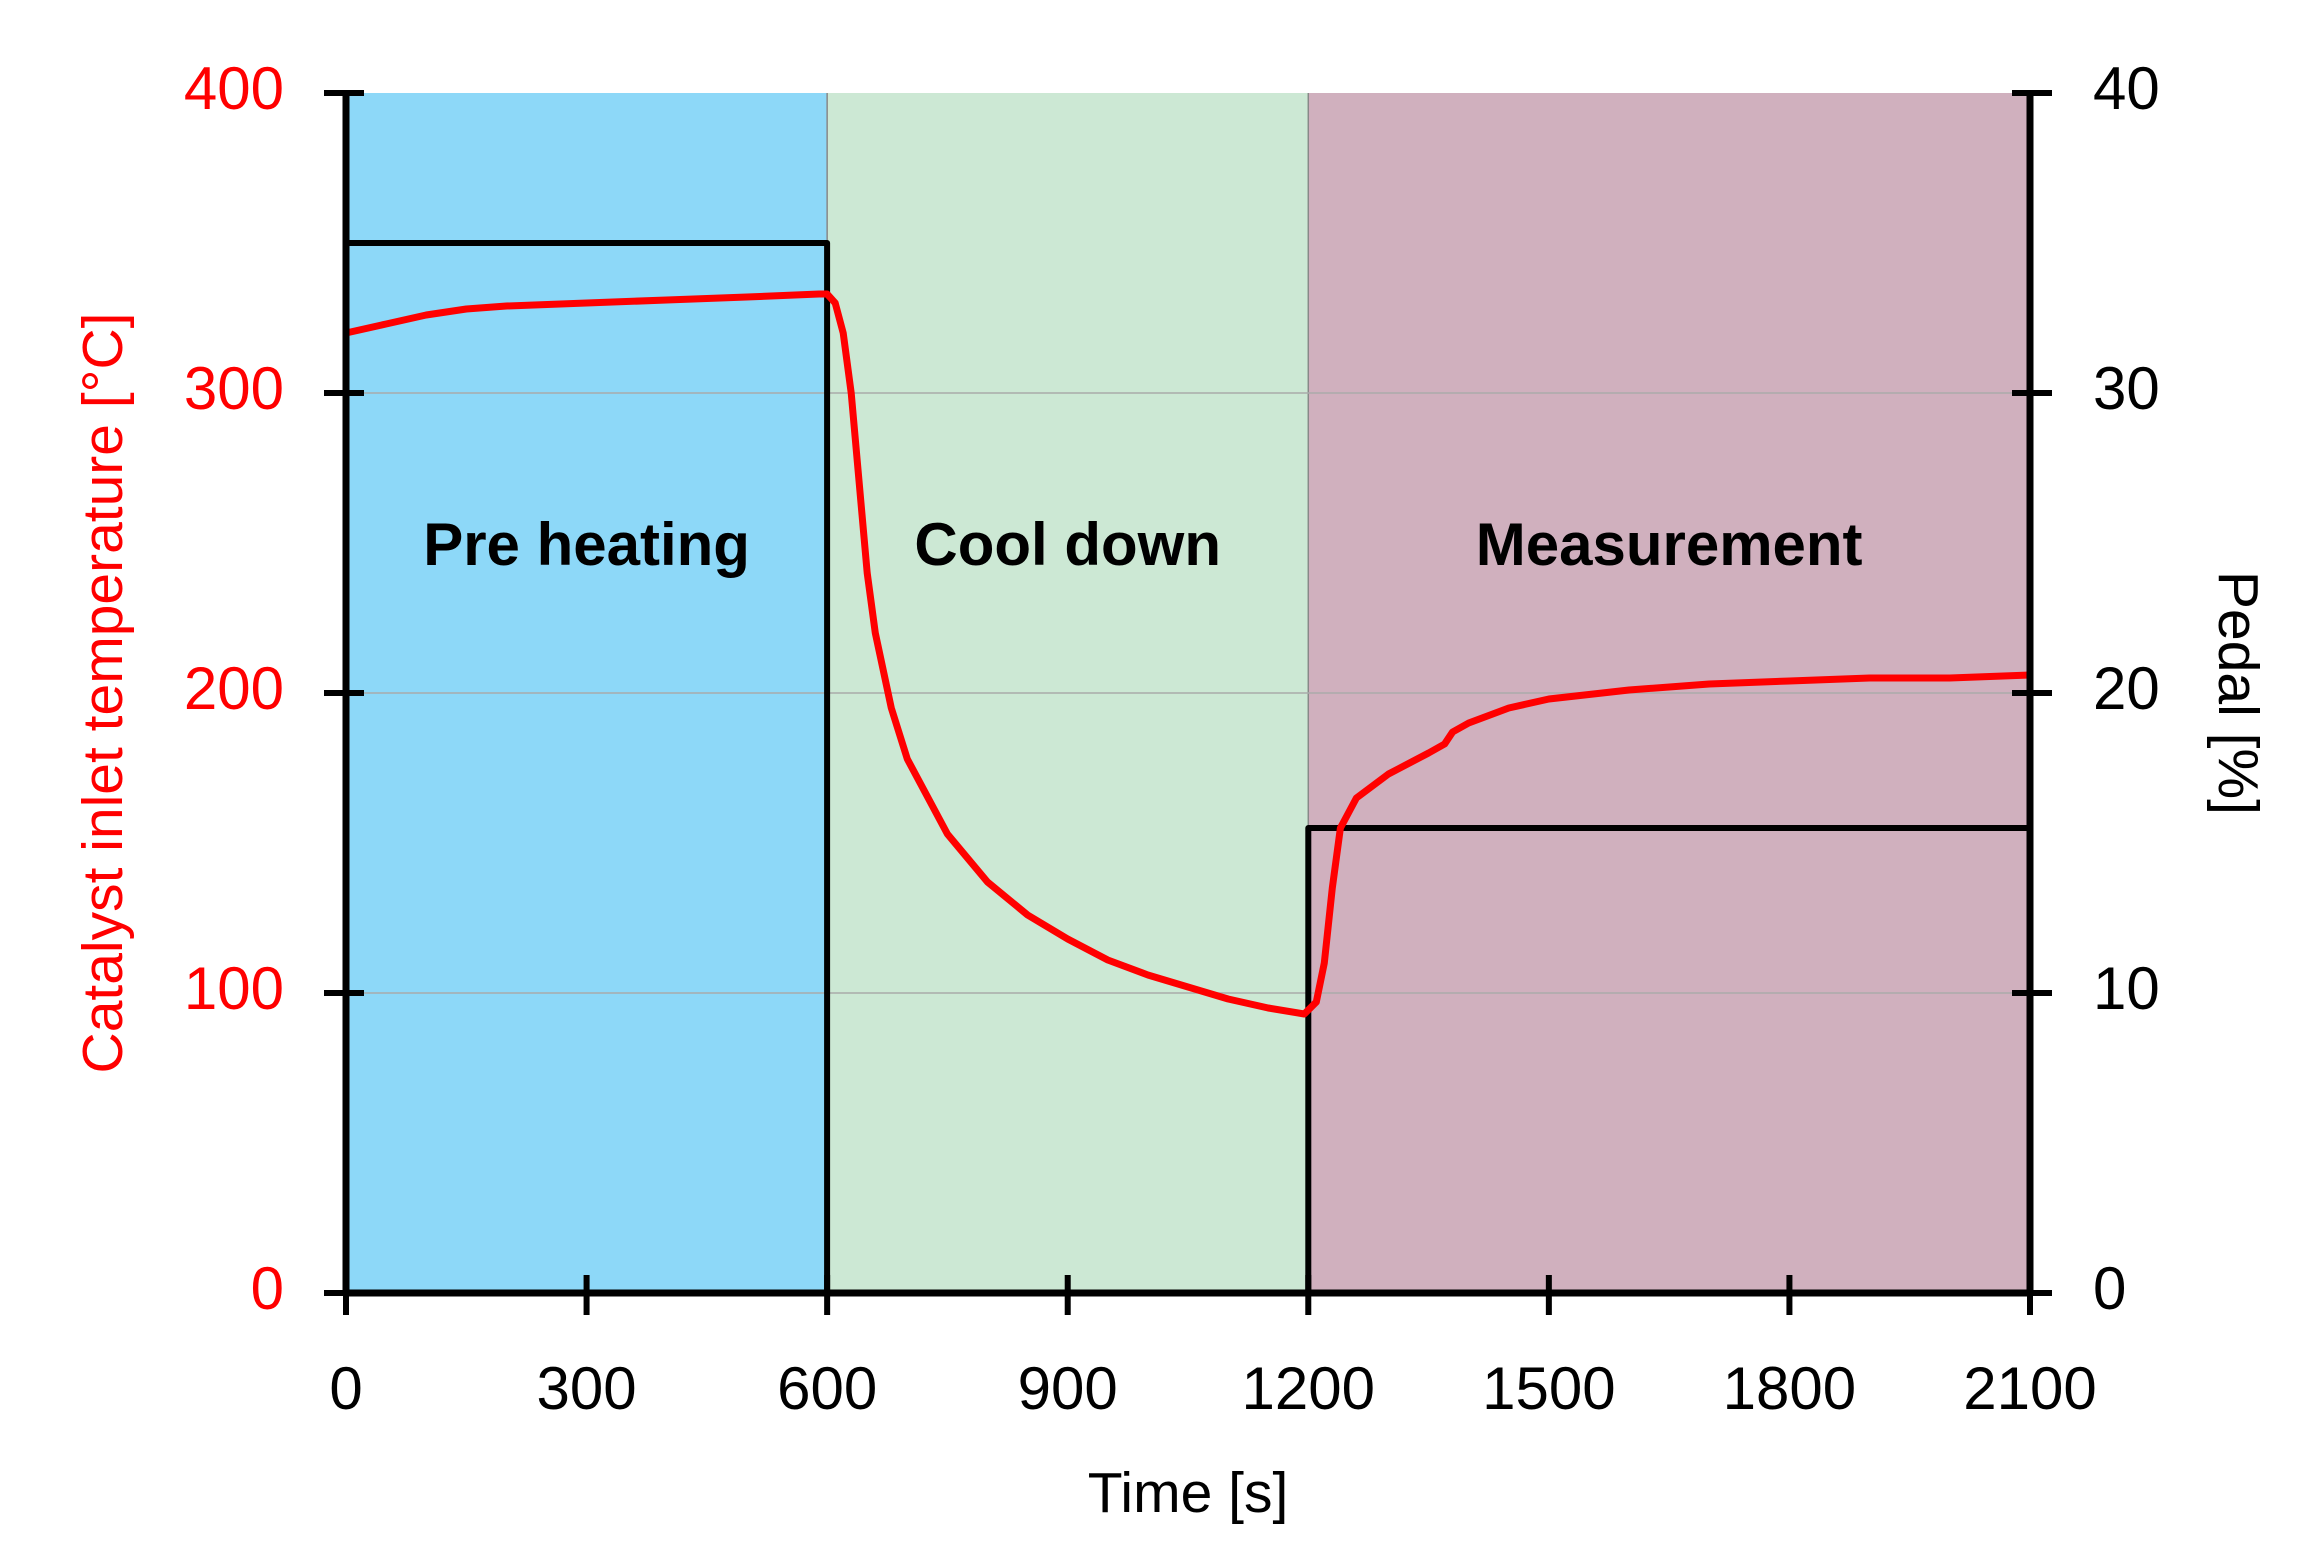  What do you see at coordinates (2126, 688) in the screenshot?
I see `y2-tick-label: 20` at bounding box center [2126, 688].